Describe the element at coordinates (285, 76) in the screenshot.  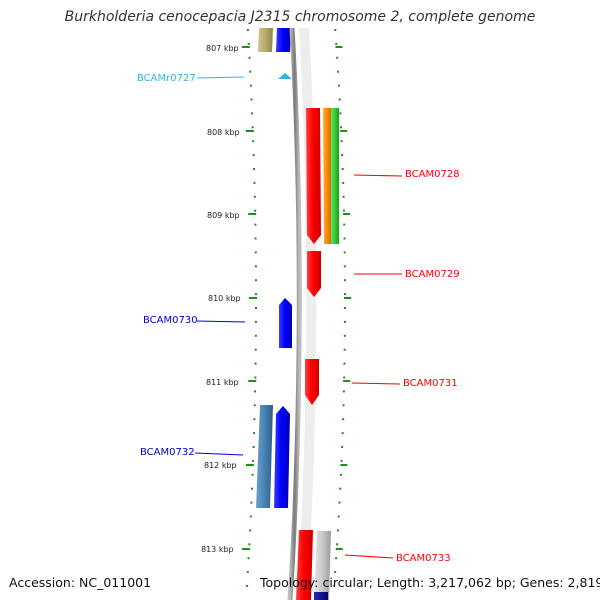
I see `feature-bcamr0727` at that location.